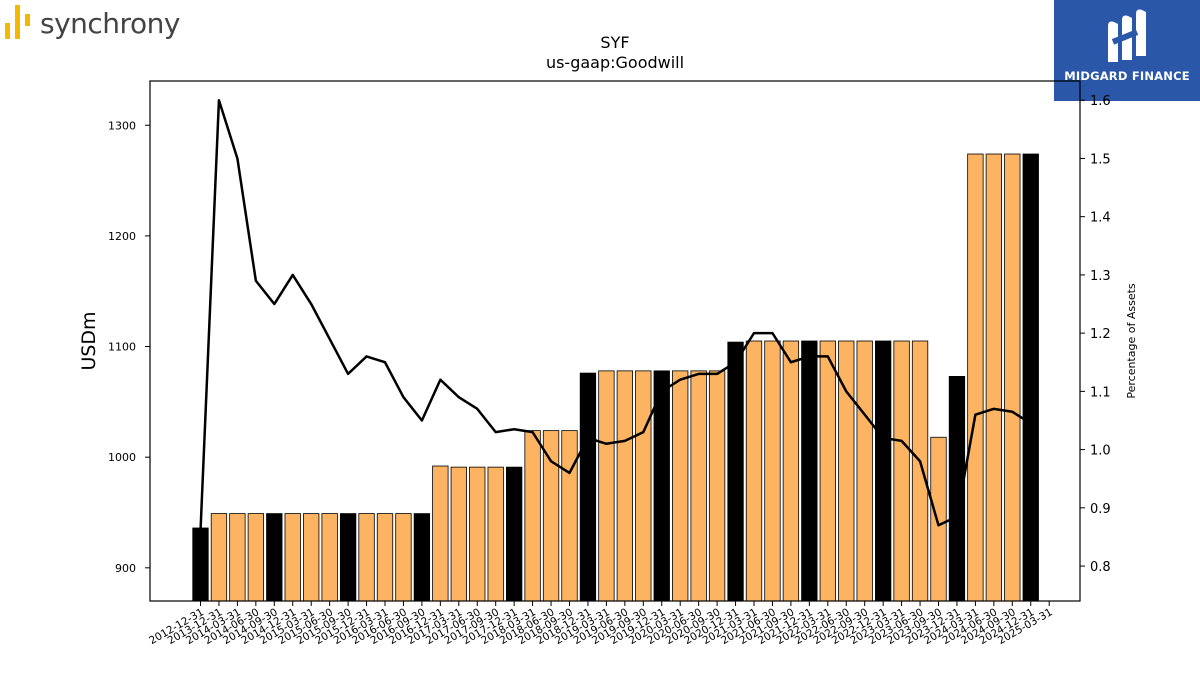  What do you see at coordinates (125, 568) in the screenshot?
I see `y-tick-label: 900` at bounding box center [125, 568].